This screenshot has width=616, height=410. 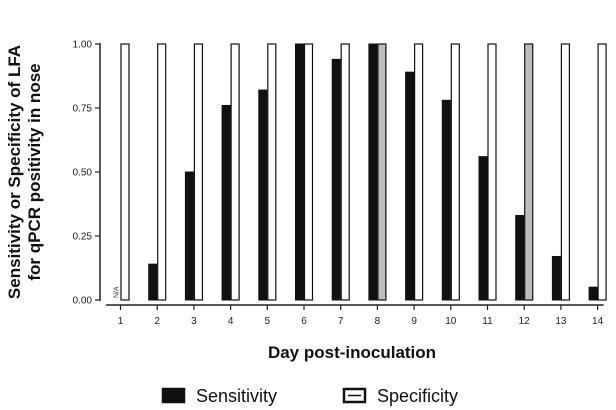 I want to click on y-tick-label: 0.50, so click(x=83, y=173).